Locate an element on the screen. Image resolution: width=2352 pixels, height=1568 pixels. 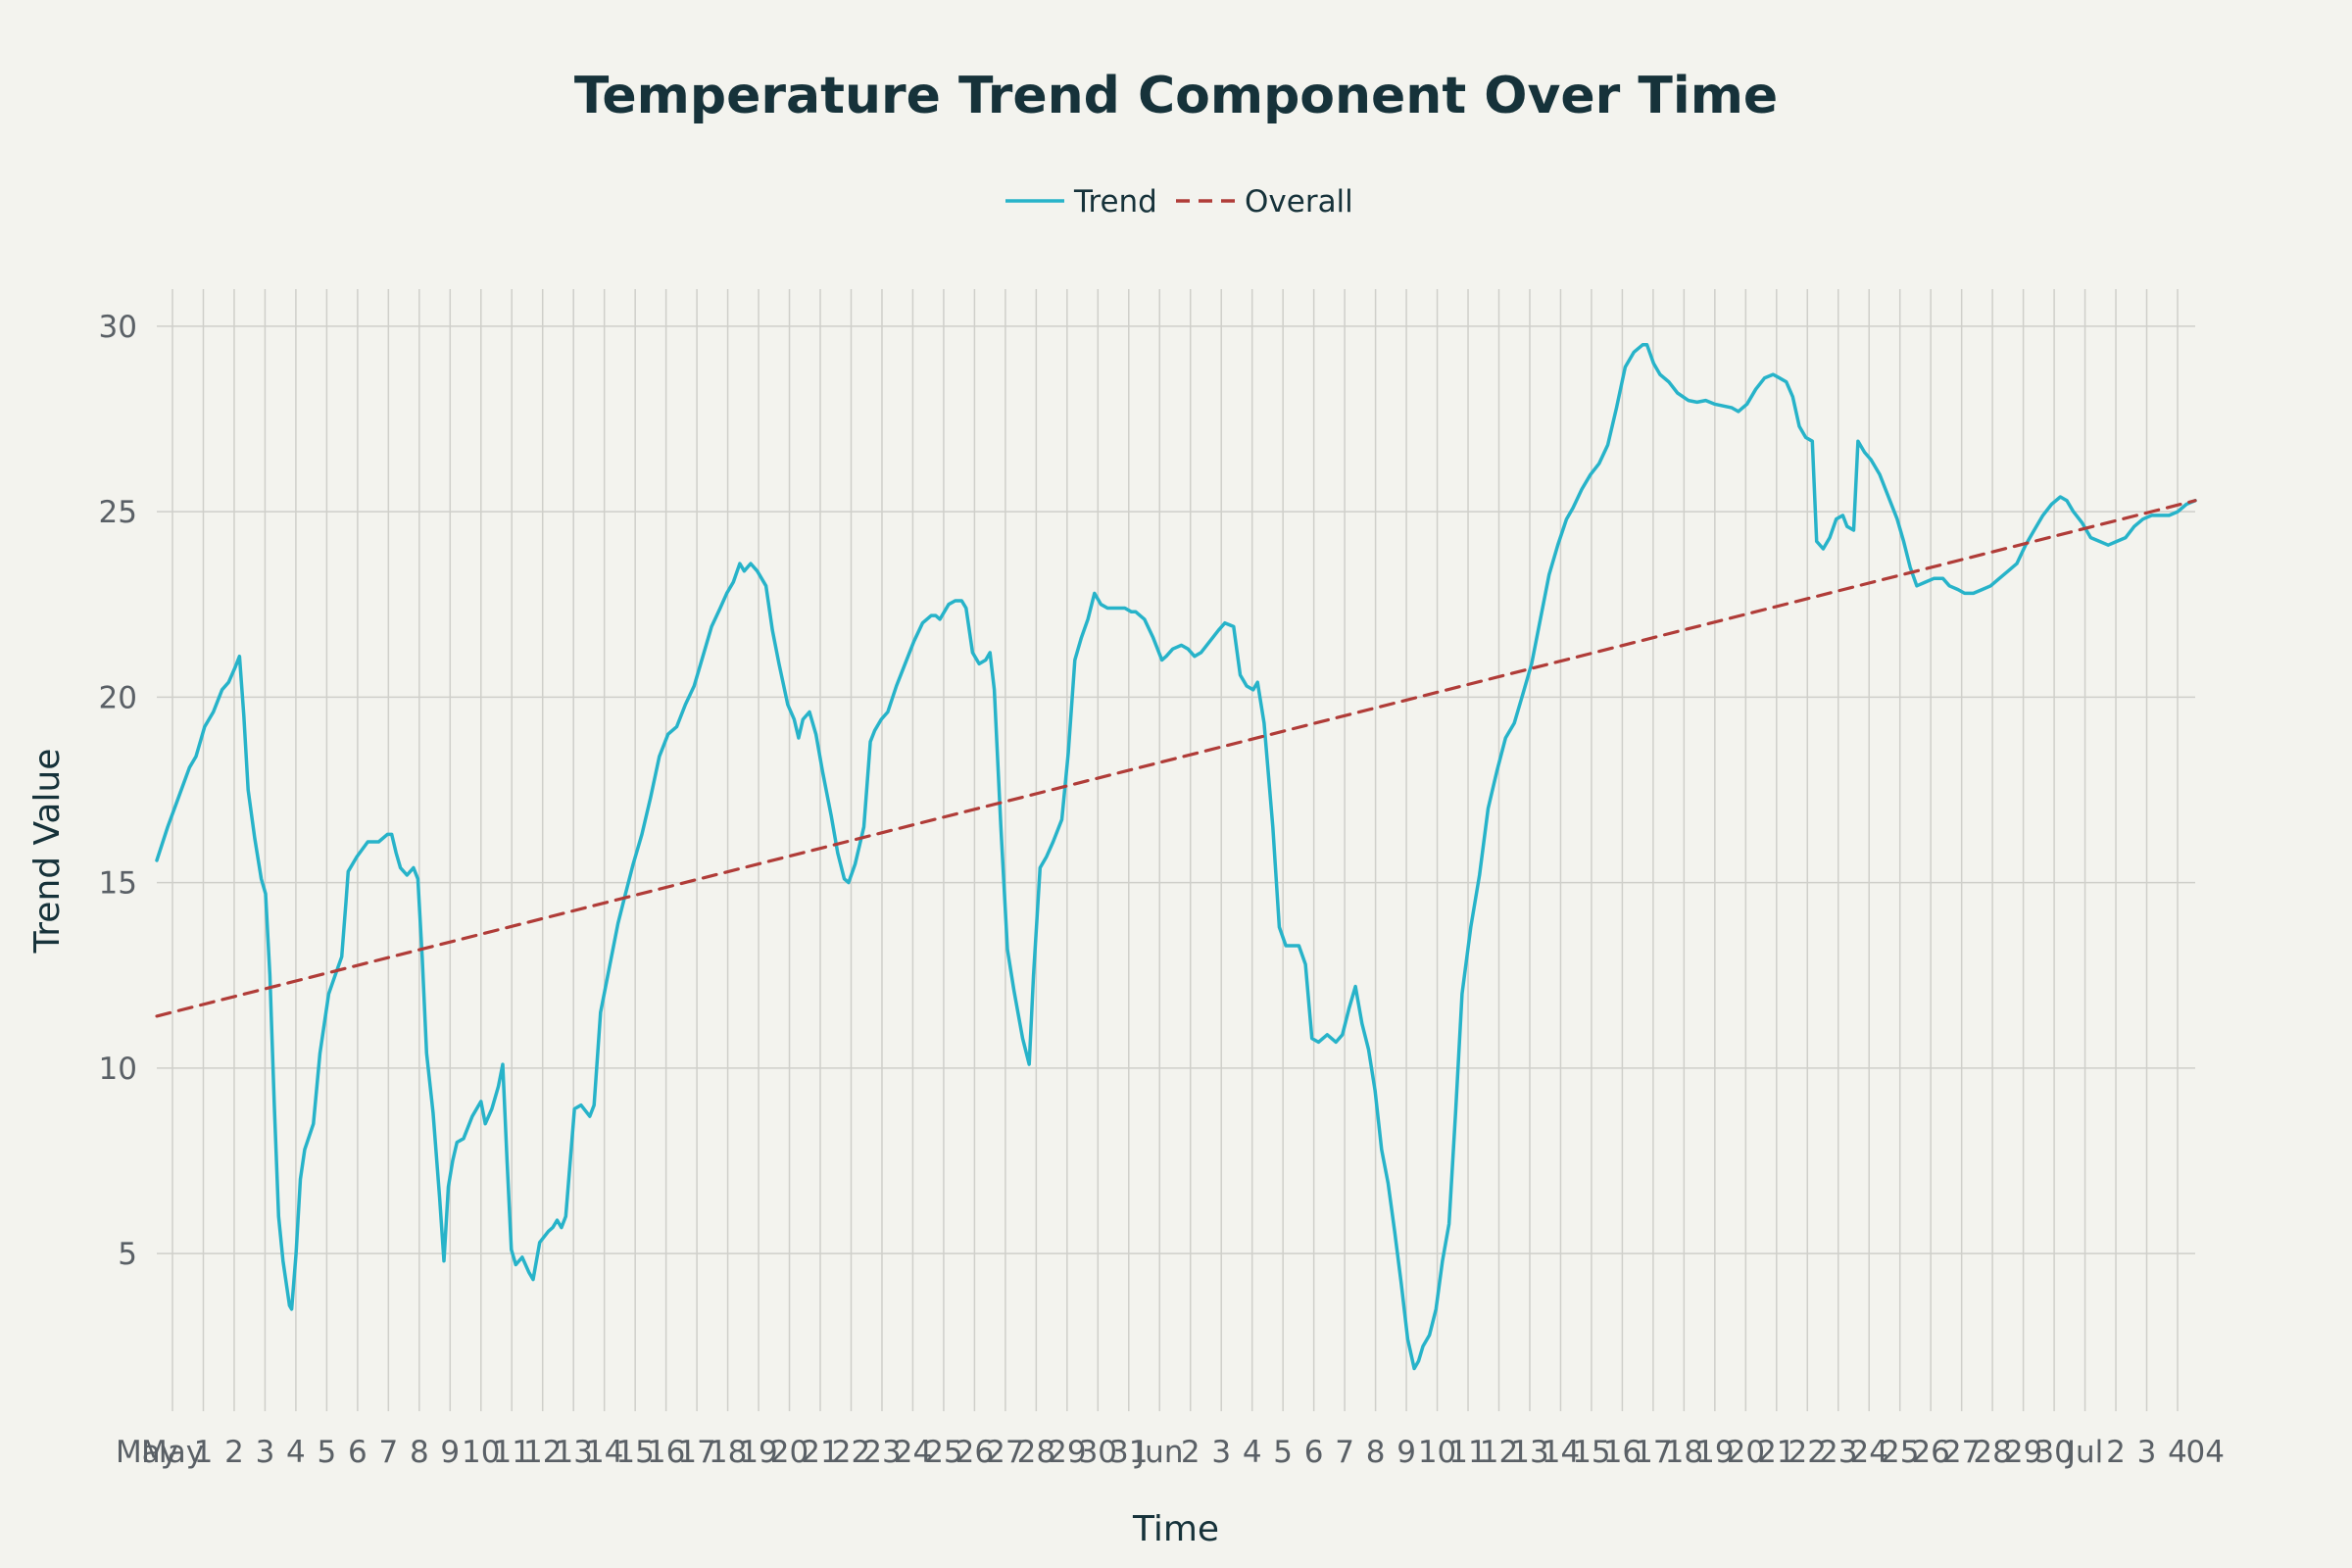
x-tick-label-start: May is located at coordinates (147, 1452).